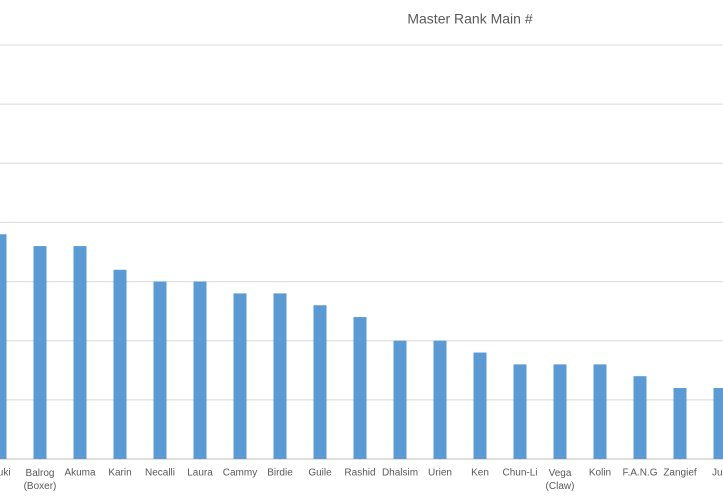 The image size is (723, 500). Describe the element at coordinates (400, 473) in the screenshot. I see `x-tick-label: Dhalsim` at that location.